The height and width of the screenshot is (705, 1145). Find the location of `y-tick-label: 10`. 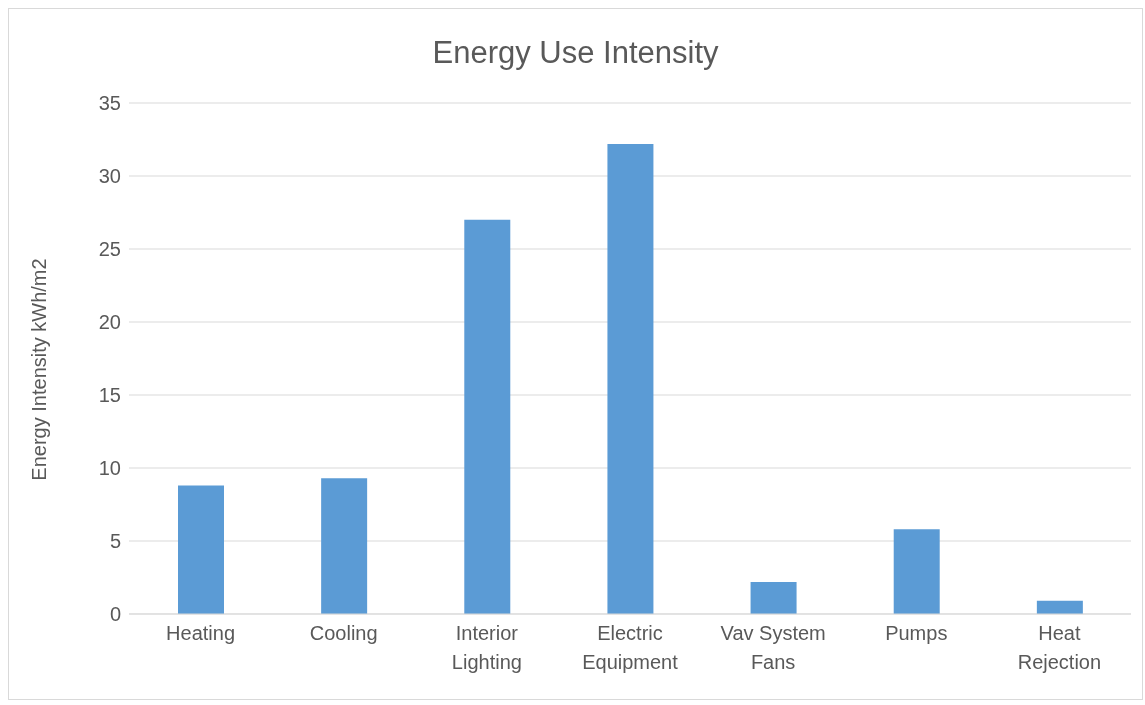

y-tick-label: 10 is located at coordinates (109, 468).